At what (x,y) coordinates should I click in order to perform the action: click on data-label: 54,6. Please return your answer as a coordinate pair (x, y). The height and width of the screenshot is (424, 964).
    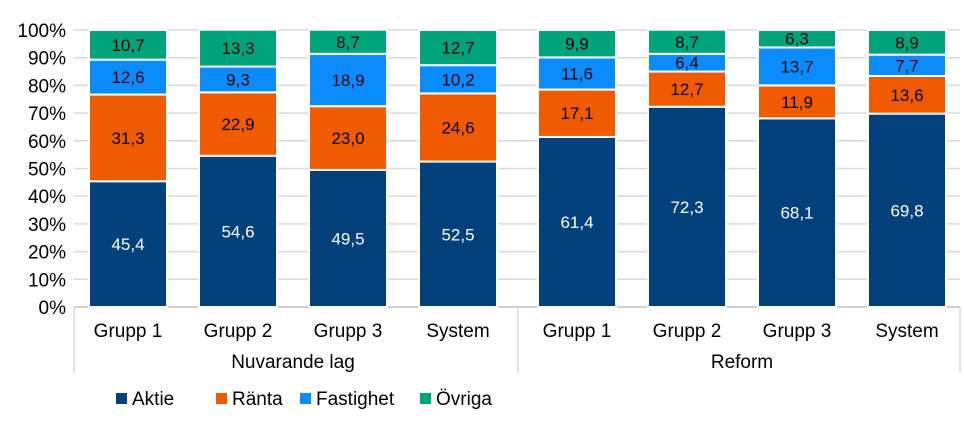
    Looking at the image, I should click on (237, 231).